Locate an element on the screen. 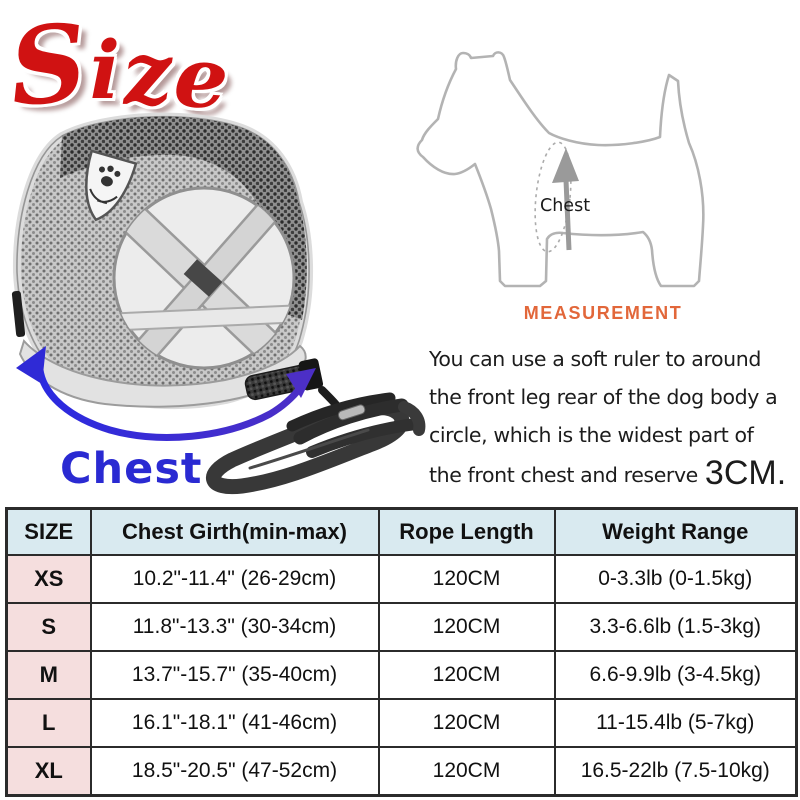 The width and height of the screenshot is (800, 800). paw-badge is located at coordinates (111, 185).